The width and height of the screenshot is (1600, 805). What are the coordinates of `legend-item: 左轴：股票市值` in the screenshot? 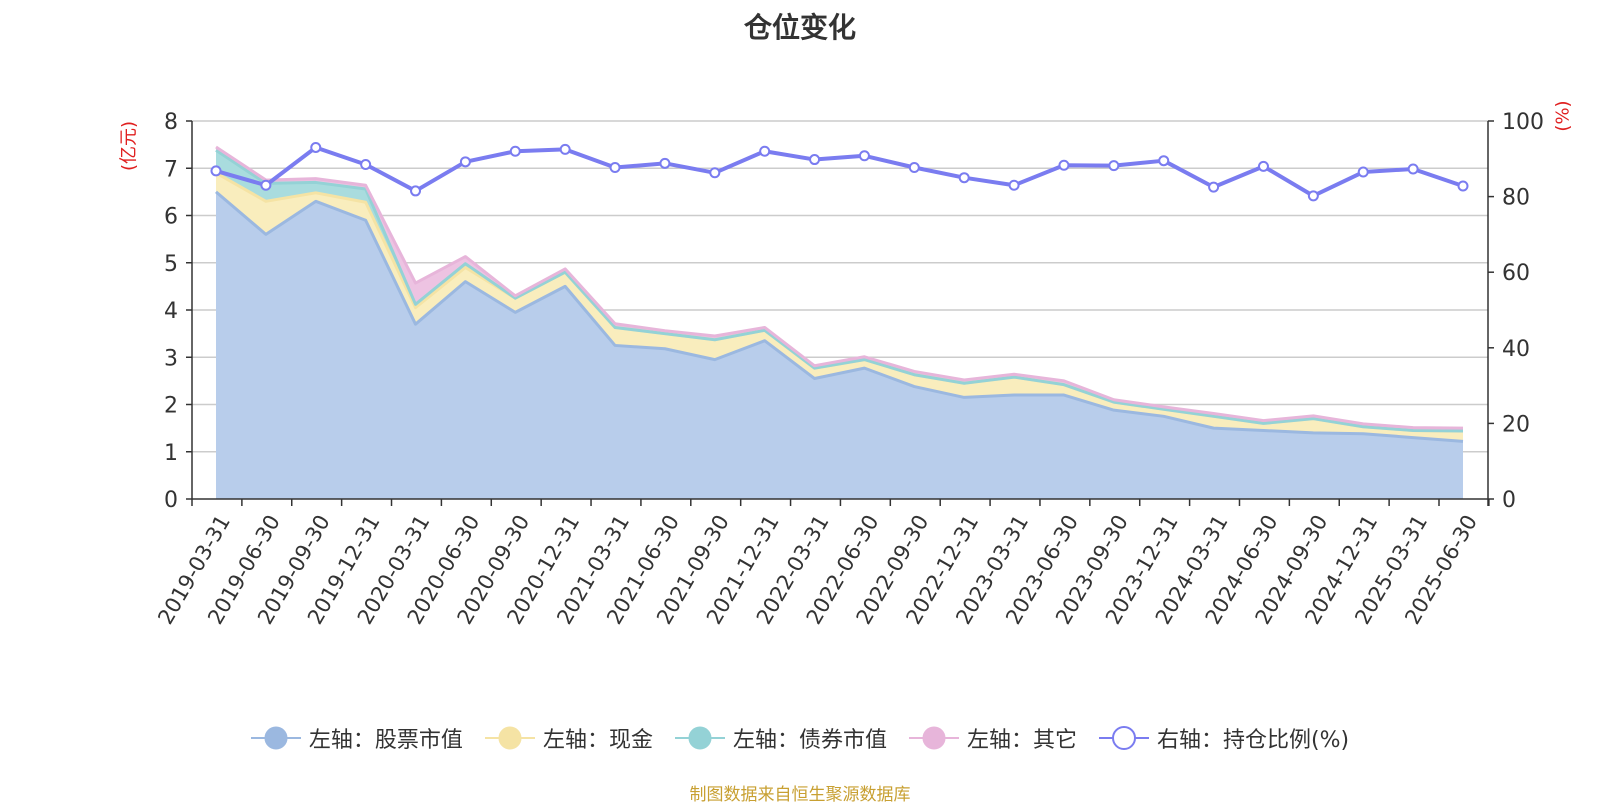 It's located at (356, 738).